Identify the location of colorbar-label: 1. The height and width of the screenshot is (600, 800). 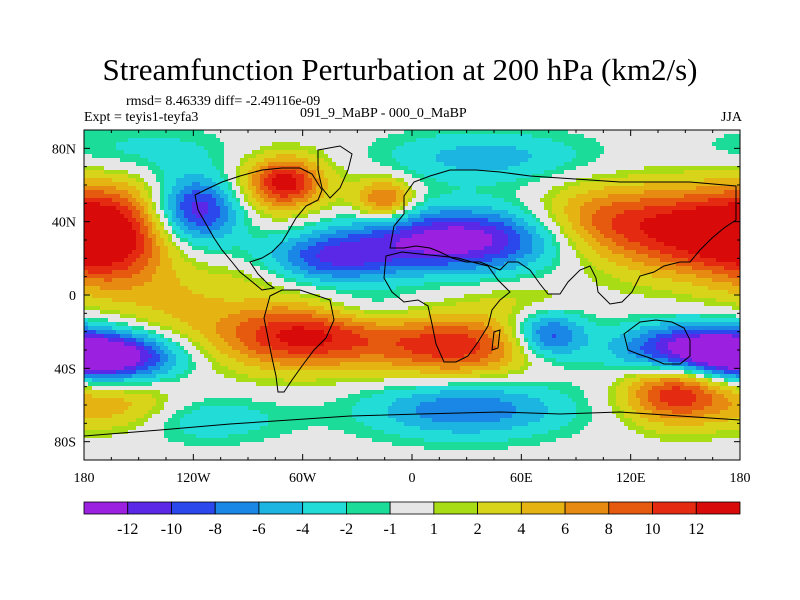
(434, 529).